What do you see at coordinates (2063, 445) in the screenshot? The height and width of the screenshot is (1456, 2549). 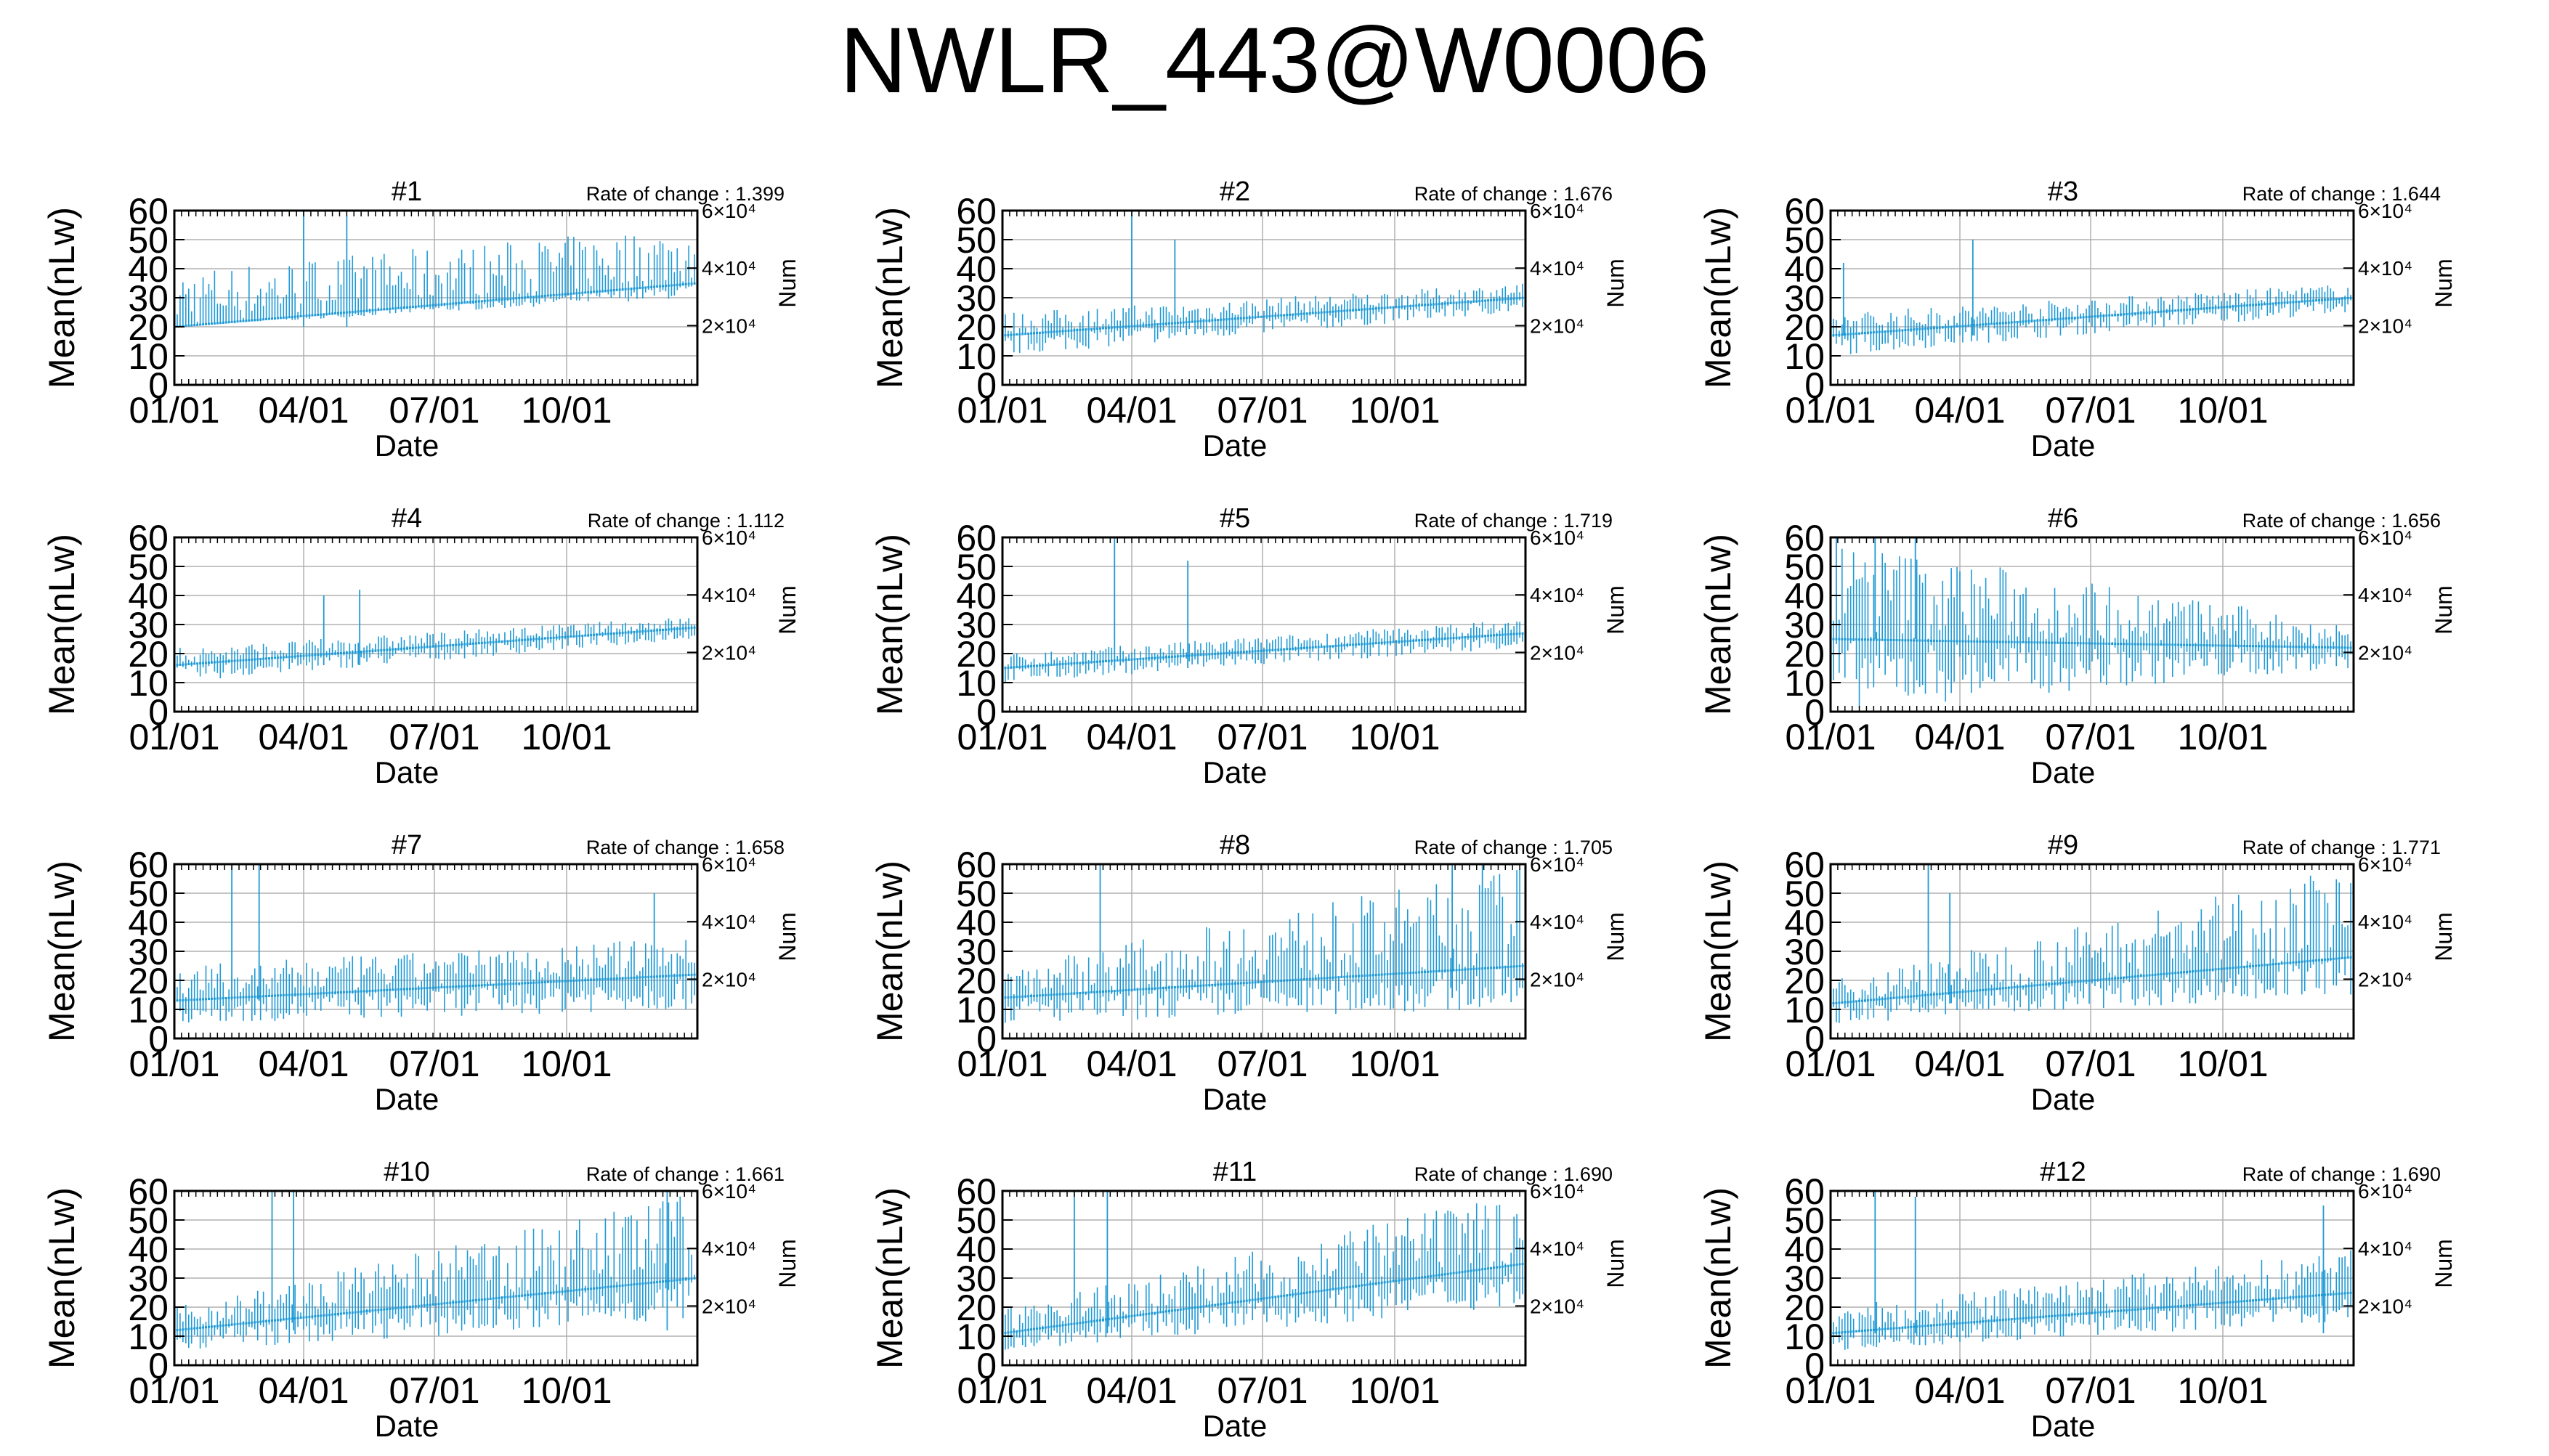 I see `x-axis-label: Date` at bounding box center [2063, 445].